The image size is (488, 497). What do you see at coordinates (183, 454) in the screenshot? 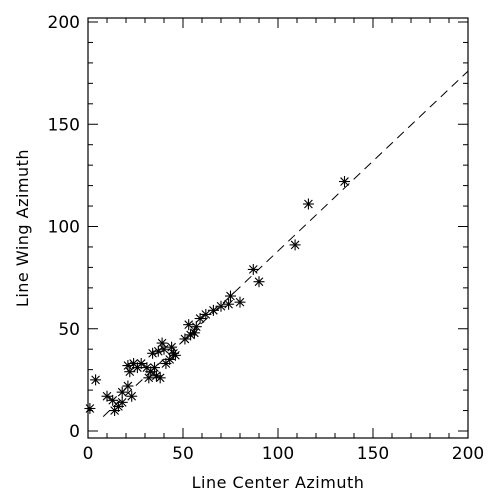
I see `x-tick-label: 50` at bounding box center [183, 454].